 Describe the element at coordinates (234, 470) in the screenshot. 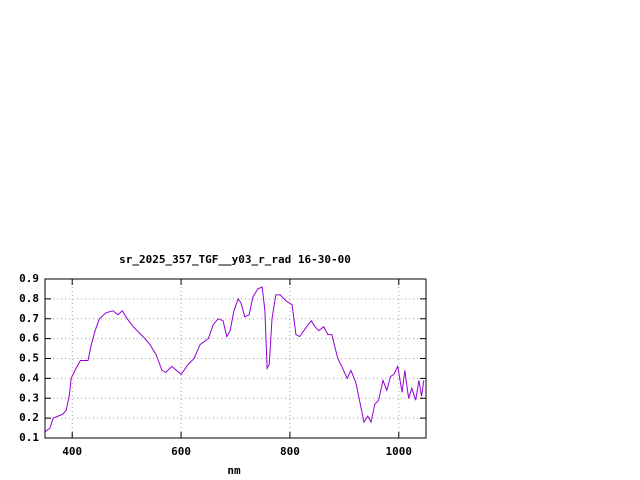

I see `x-axis-label: nm` at that location.